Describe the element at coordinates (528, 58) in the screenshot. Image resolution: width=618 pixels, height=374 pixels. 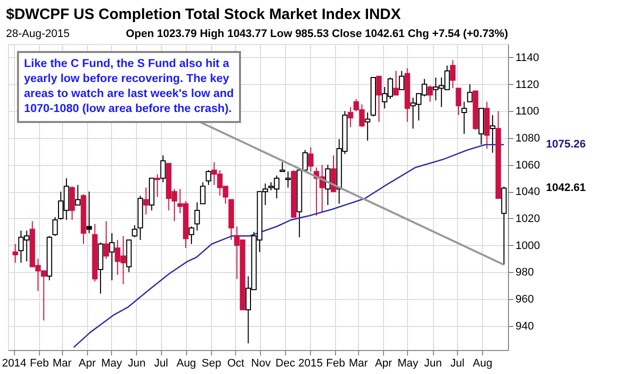
I see `y-tick-label: 1140` at that location.